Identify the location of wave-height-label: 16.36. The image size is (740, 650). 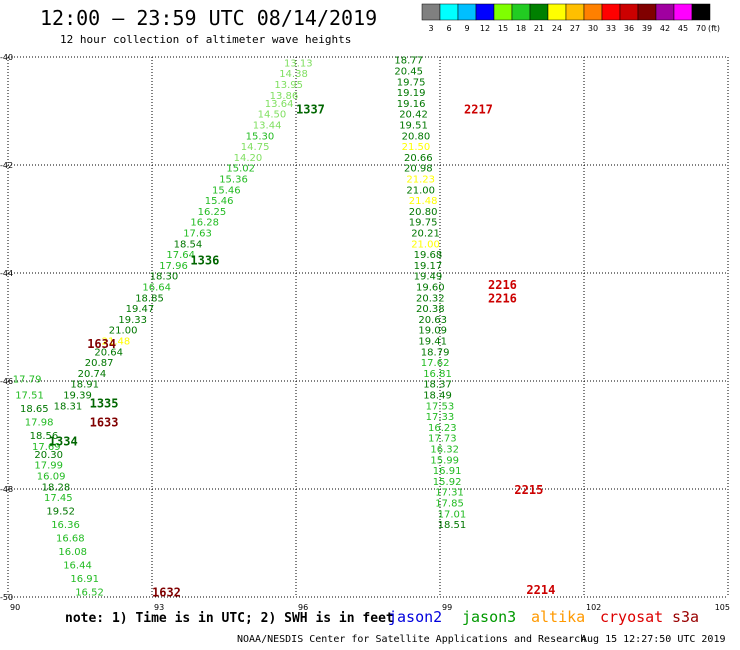
(65, 525).